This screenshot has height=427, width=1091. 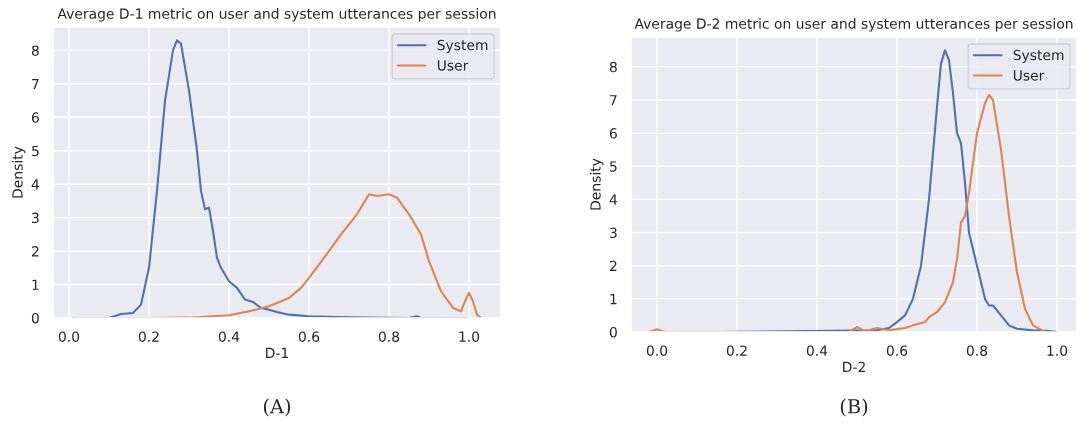 What do you see at coordinates (854, 407) in the screenshot?
I see `text: (B)` at bounding box center [854, 407].